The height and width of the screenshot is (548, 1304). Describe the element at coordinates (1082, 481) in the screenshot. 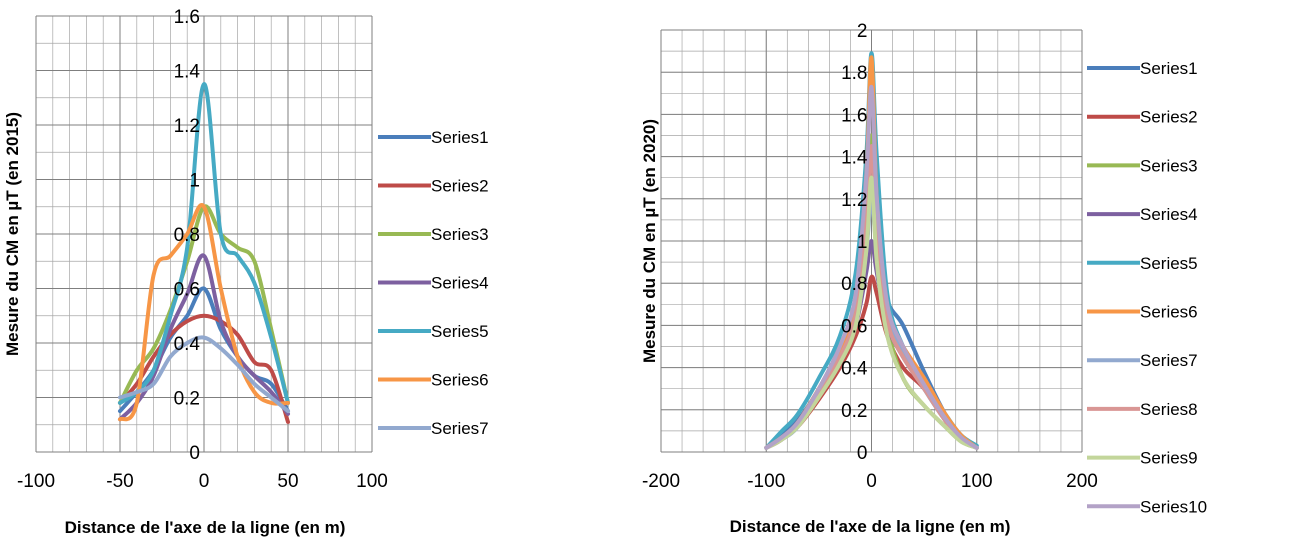

I see `x-tick-label: 200` at that location.